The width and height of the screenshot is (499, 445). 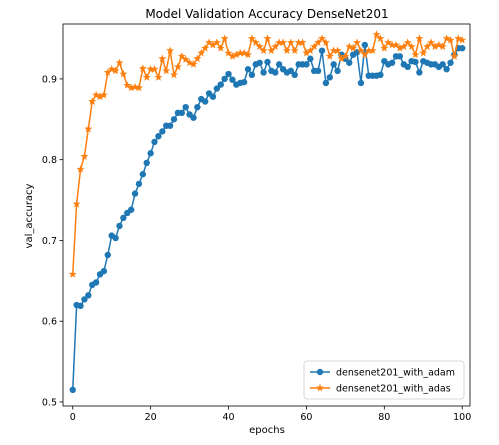 What do you see at coordinates (395, 373) in the screenshot?
I see `legend-label-densenet201-with-adam: densenet201_with_adam` at bounding box center [395, 373].